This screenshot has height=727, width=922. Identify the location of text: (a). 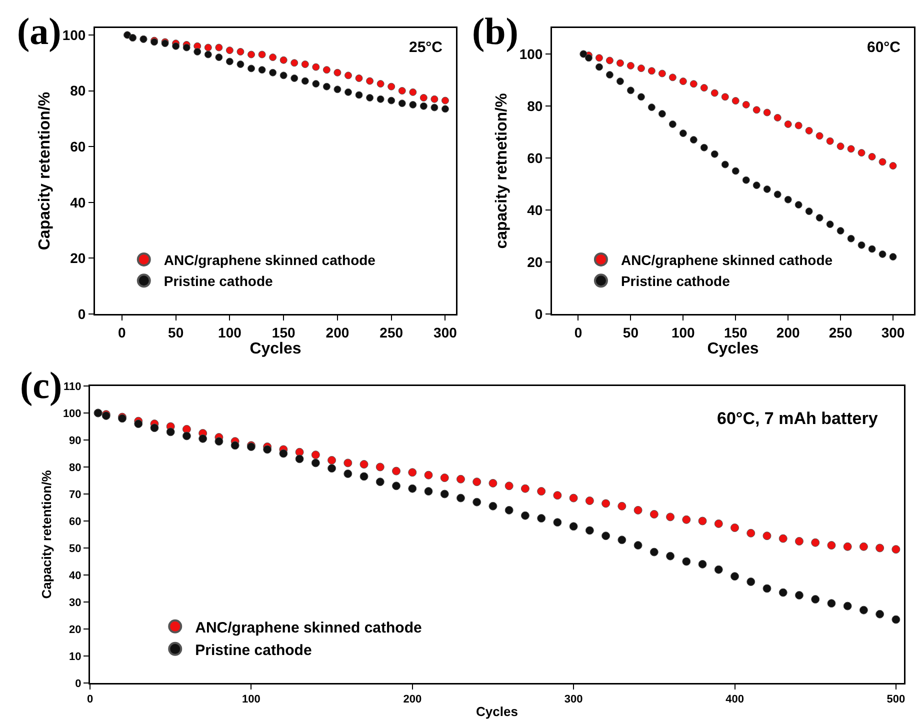
(39, 32).